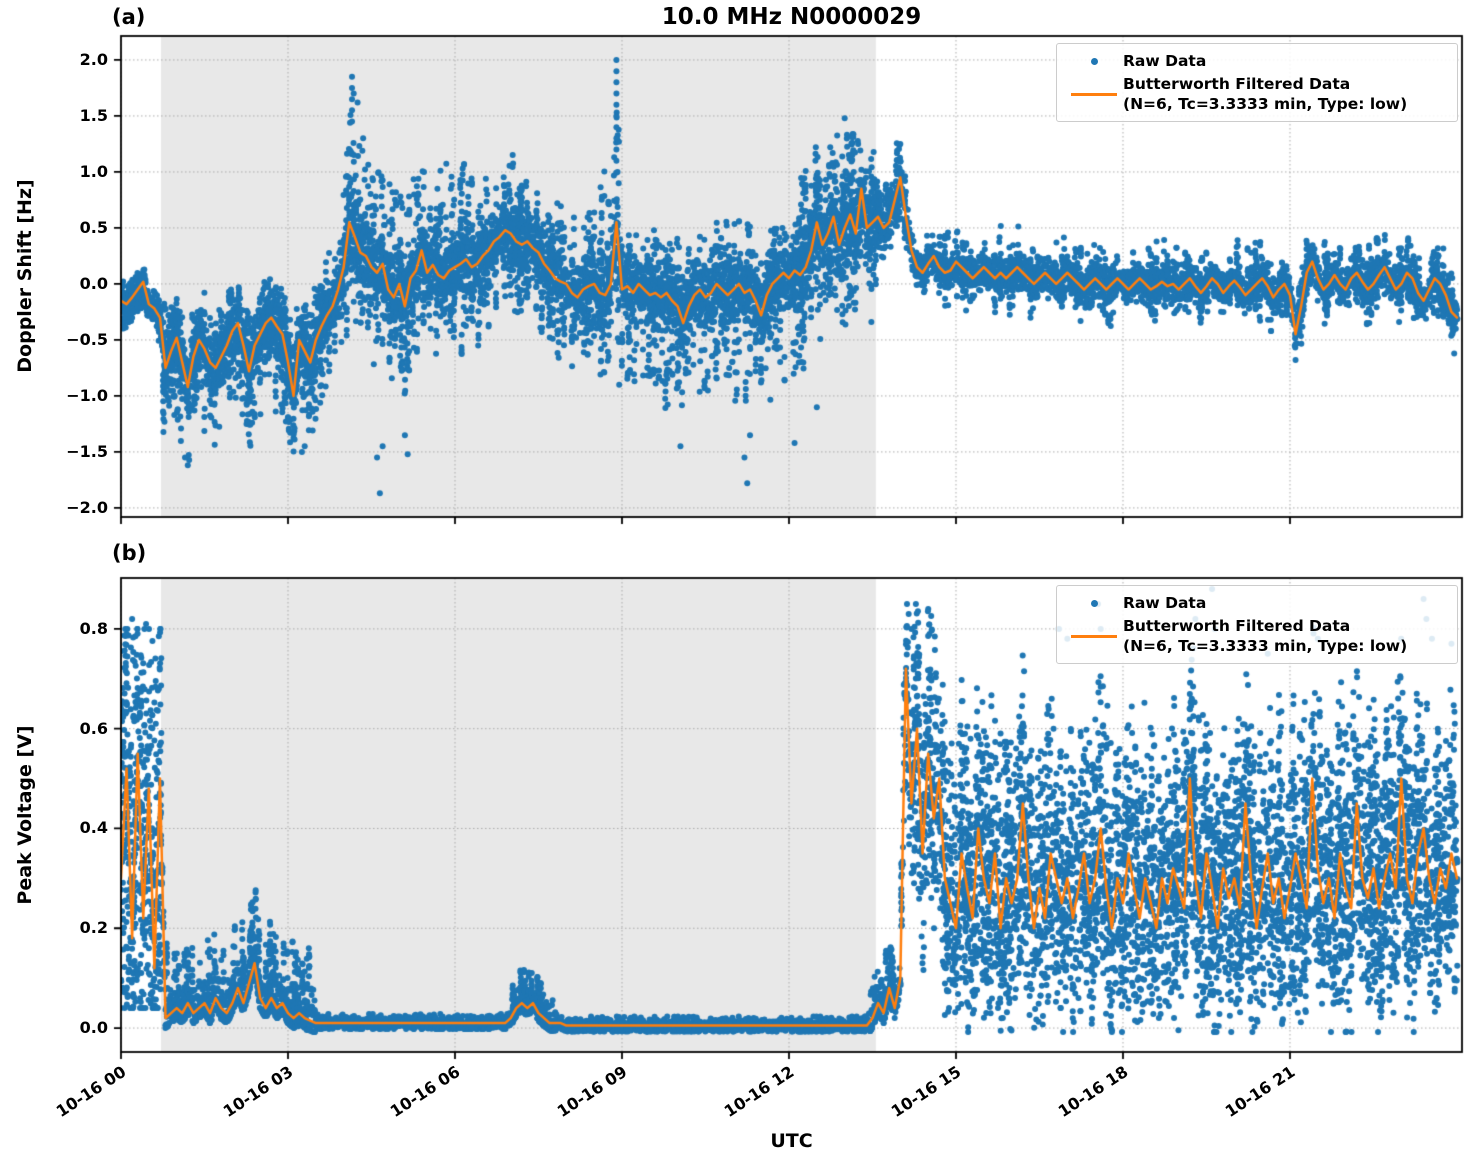  I want to click on y-tick-label: −1.0, so click(87, 395).